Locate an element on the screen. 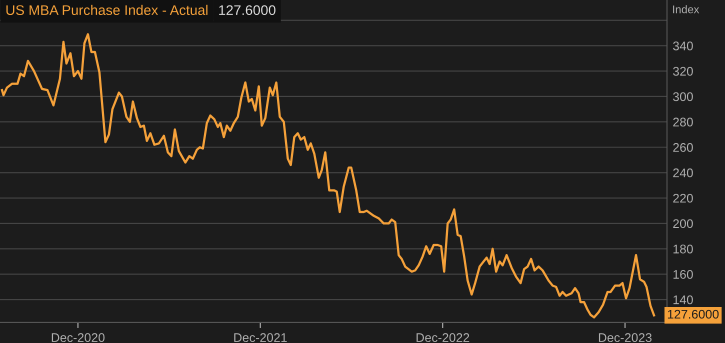 The image size is (725, 343). y-tick-label: 180 is located at coordinates (683, 249).